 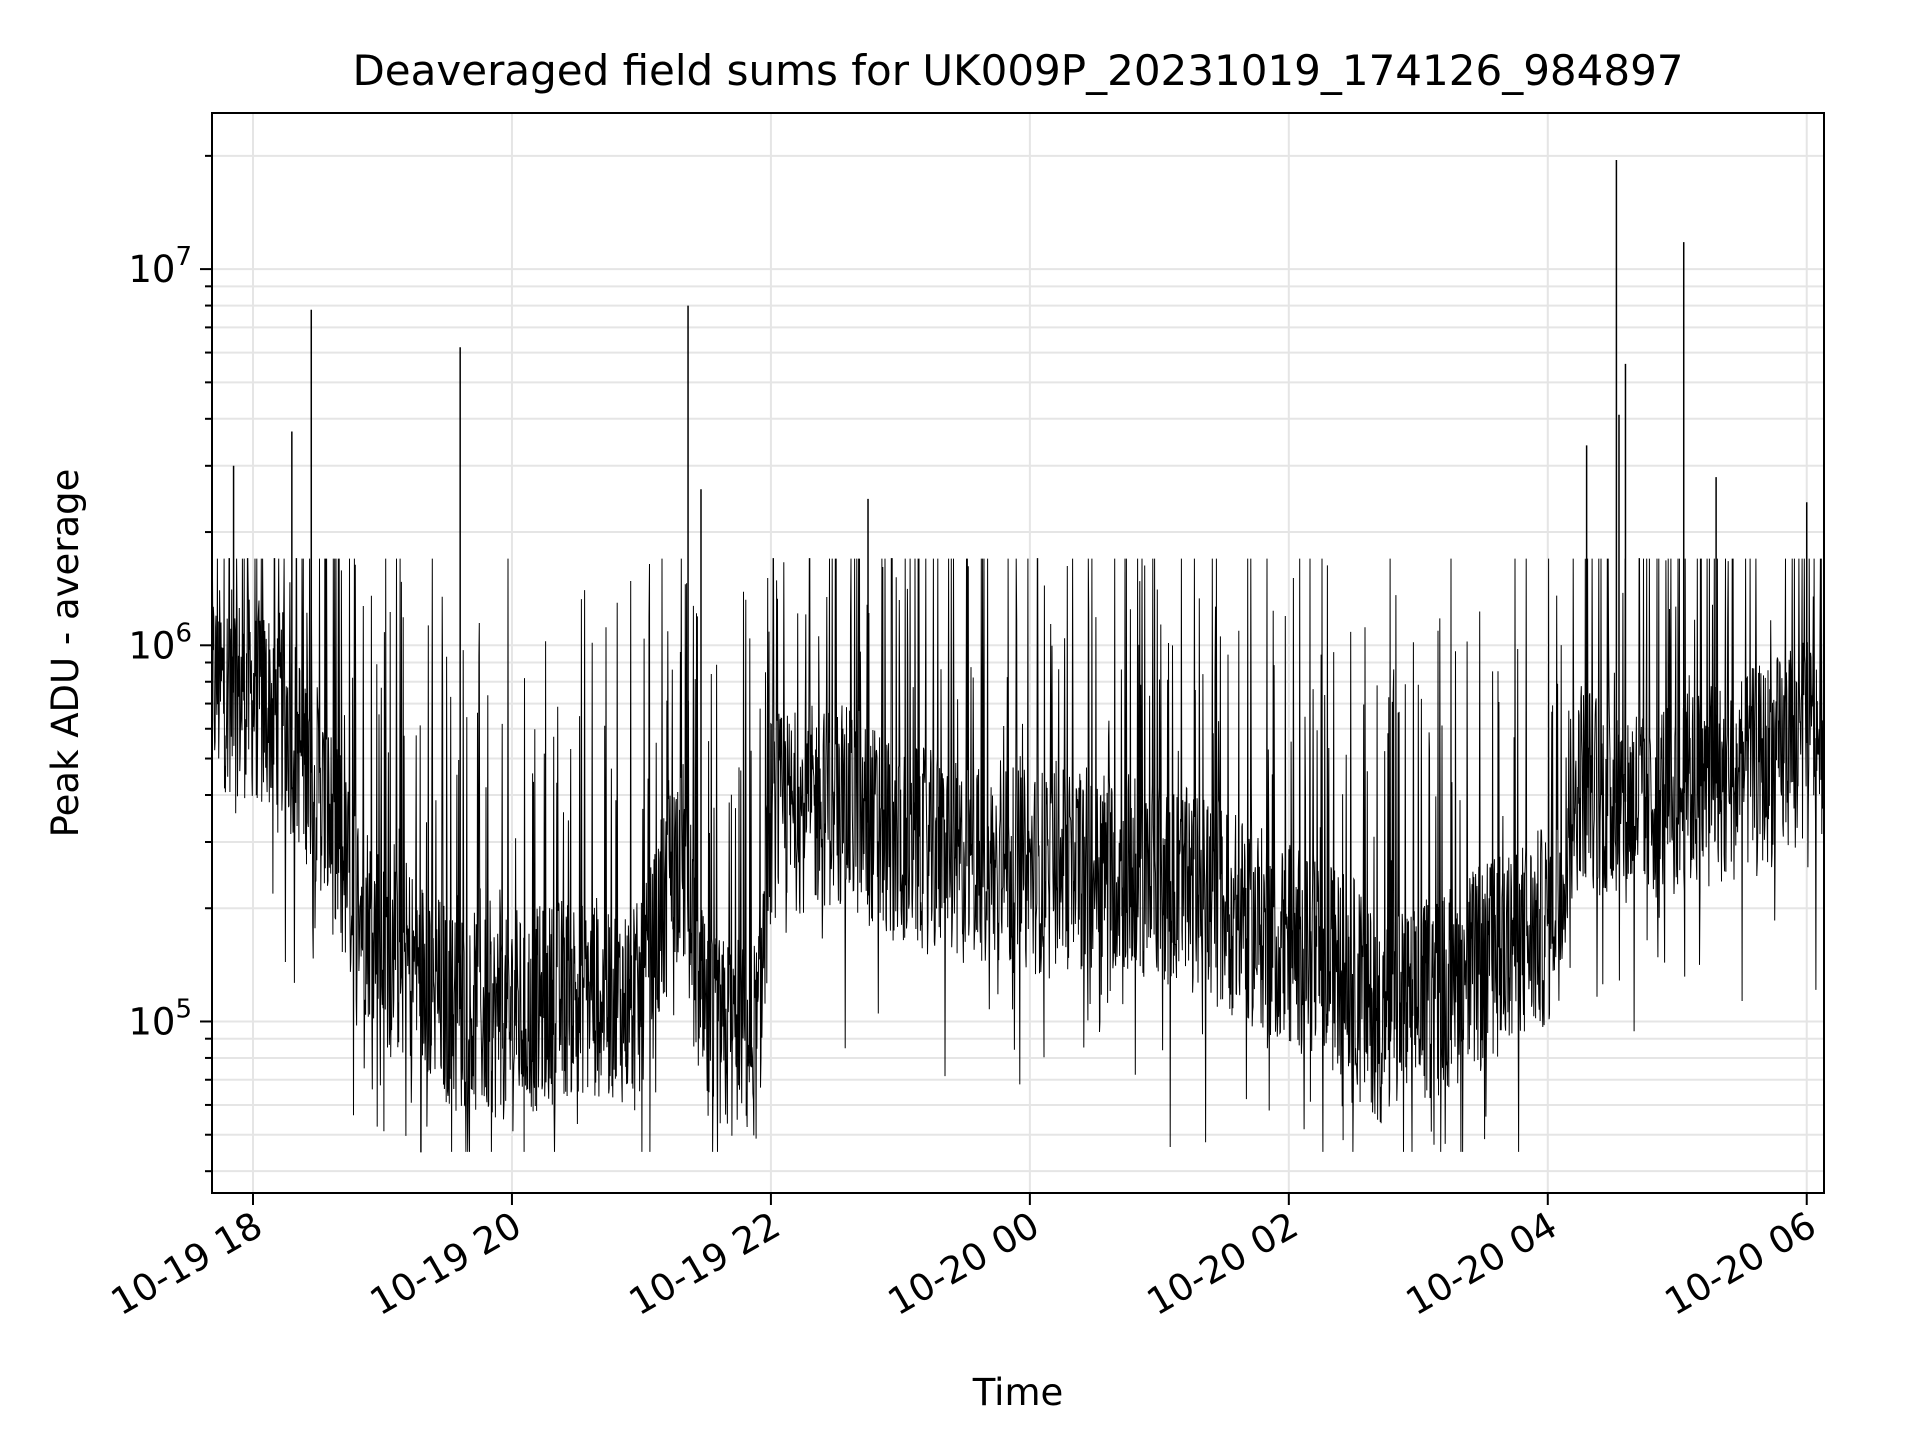 I want to click on y-tick-label-exponent: 7, so click(x=183, y=257).